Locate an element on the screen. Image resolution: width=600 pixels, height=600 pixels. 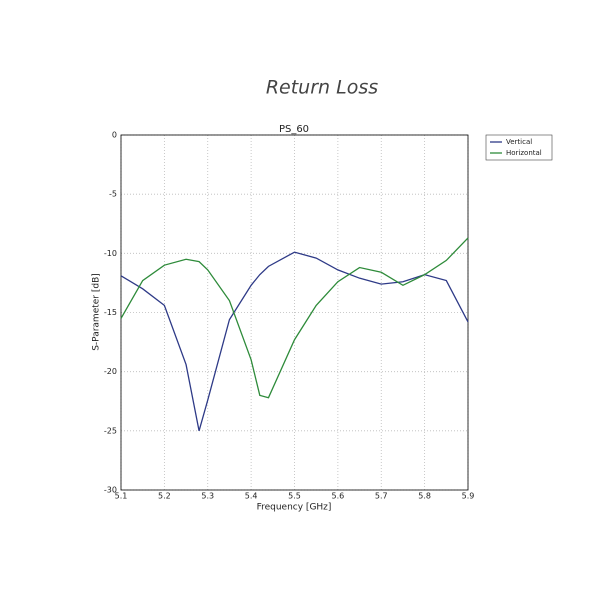
x-axis-label: Frequency [GHz] is located at coordinates (294, 508).